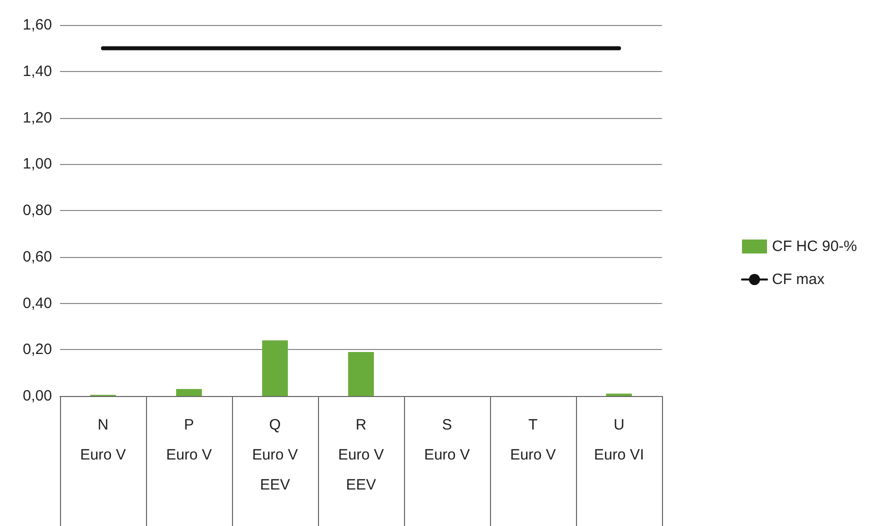 This screenshot has width=882, height=526. What do you see at coordinates (447, 440) in the screenshot?
I see `x-tick-label: S Euro V` at bounding box center [447, 440].